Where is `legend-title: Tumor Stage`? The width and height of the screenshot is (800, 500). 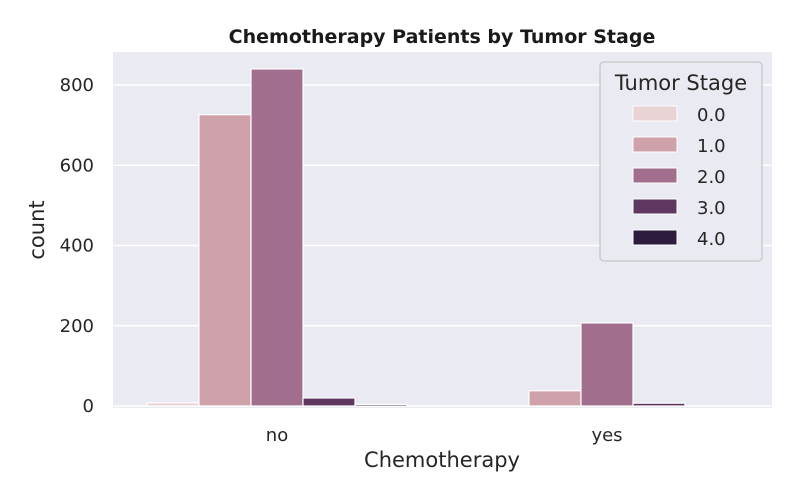
legend-title: Tumor Stage is located at coordinates (680, 83).